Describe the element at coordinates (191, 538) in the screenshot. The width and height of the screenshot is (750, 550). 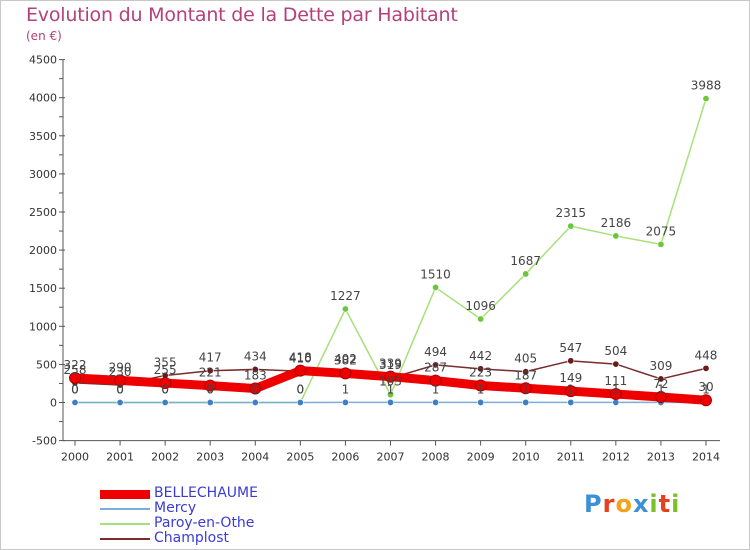
I see `legend-label: Champlost` at that location.